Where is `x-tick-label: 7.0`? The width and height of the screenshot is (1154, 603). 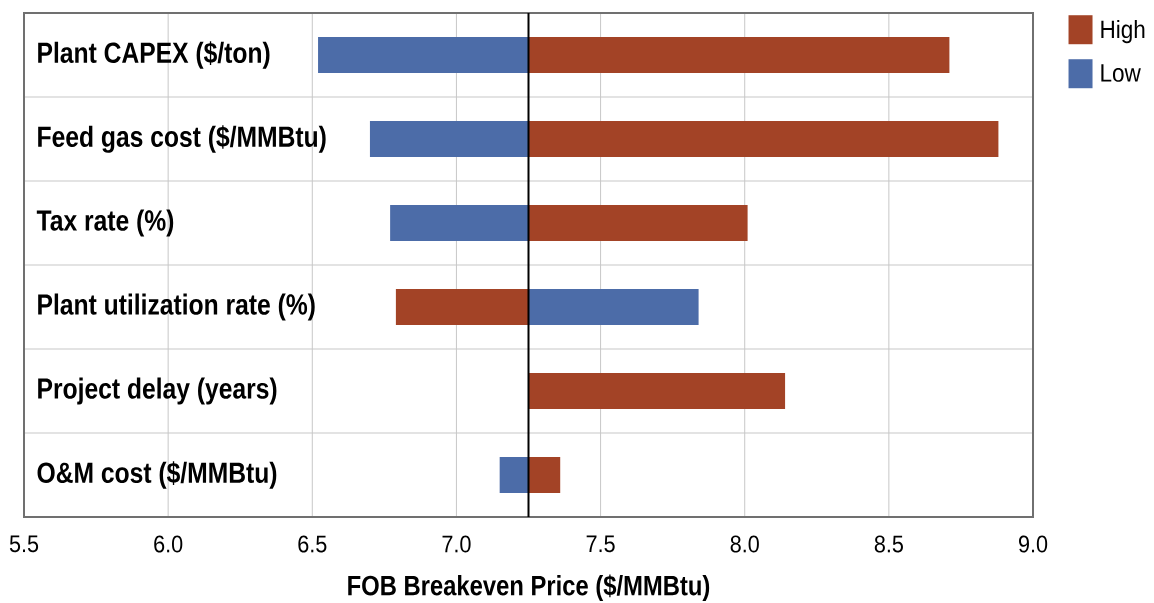 x-tick-label: 7.0 is located at coordinates (456, 544).